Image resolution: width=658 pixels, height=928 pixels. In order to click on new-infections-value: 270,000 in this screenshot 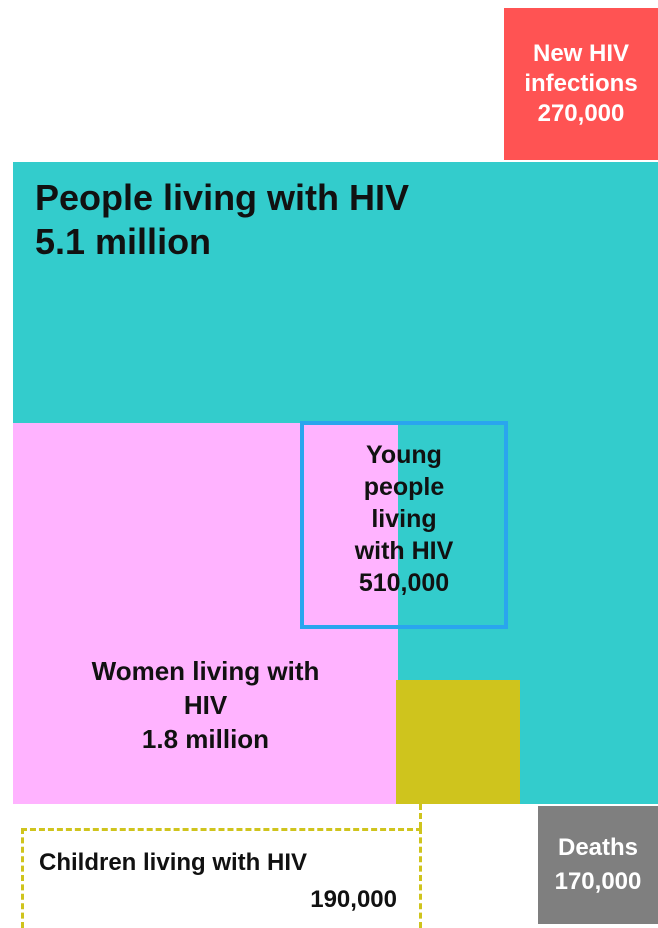, I will do `click(581, 113)`.